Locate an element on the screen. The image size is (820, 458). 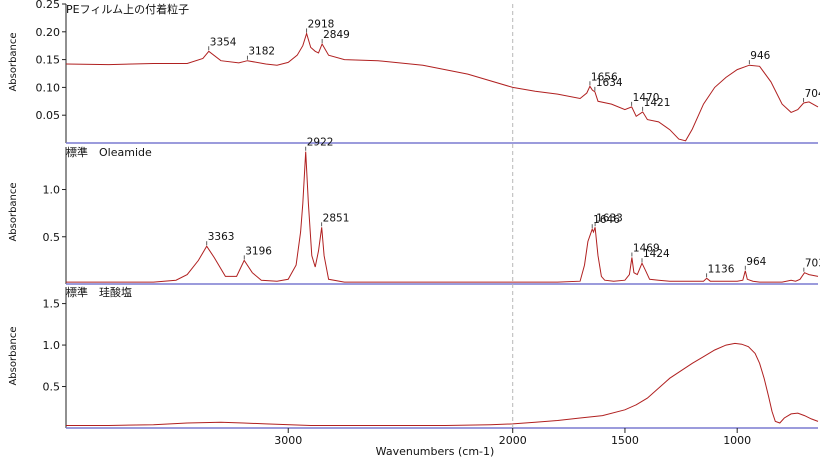
x-tick-label: 1500 is located at coordinates (625, 440).